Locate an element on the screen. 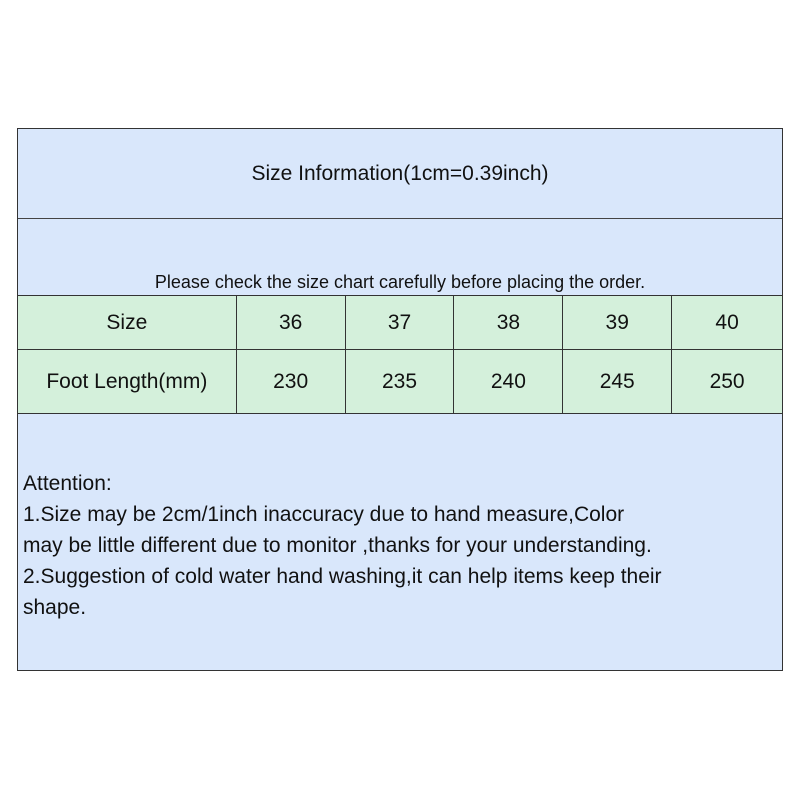 The image size is (800, 800). table-cell: 37 is located at coordinates (400, 322).